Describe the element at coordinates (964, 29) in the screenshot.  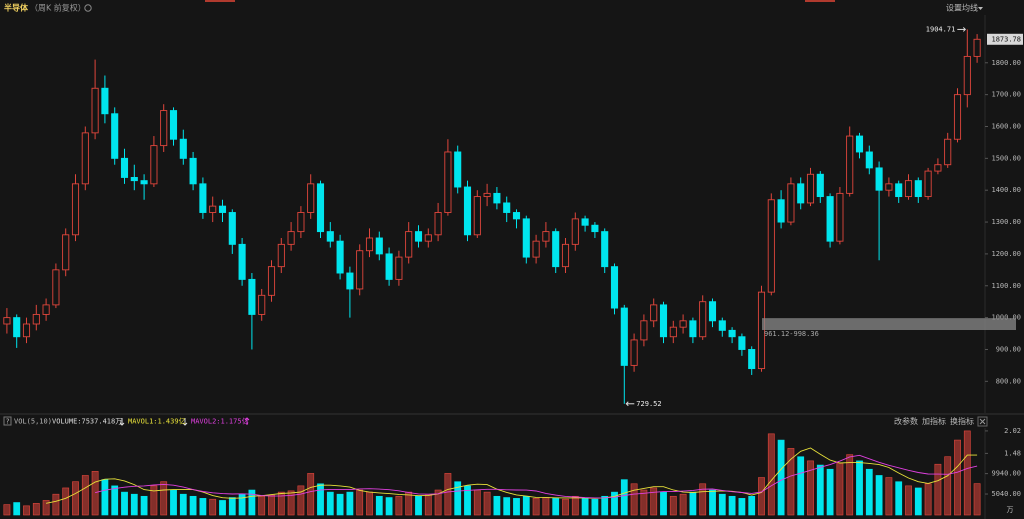
I see `max-arrow-head` at that location.